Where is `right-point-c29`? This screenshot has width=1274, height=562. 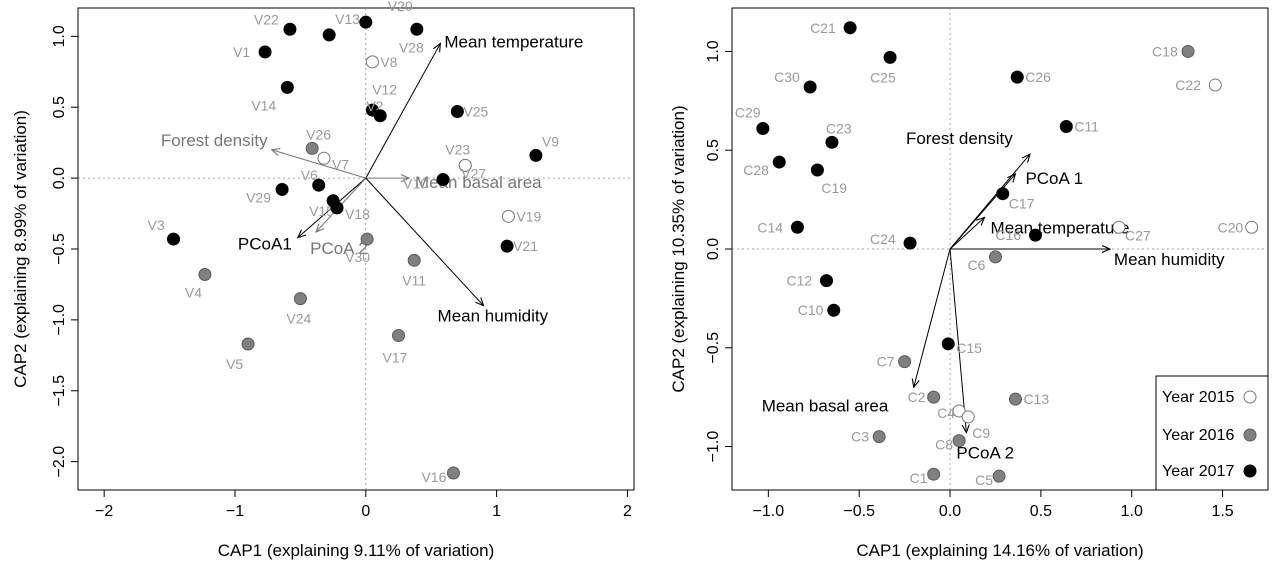
right-point-c29 is located at coordinates (763, 128).